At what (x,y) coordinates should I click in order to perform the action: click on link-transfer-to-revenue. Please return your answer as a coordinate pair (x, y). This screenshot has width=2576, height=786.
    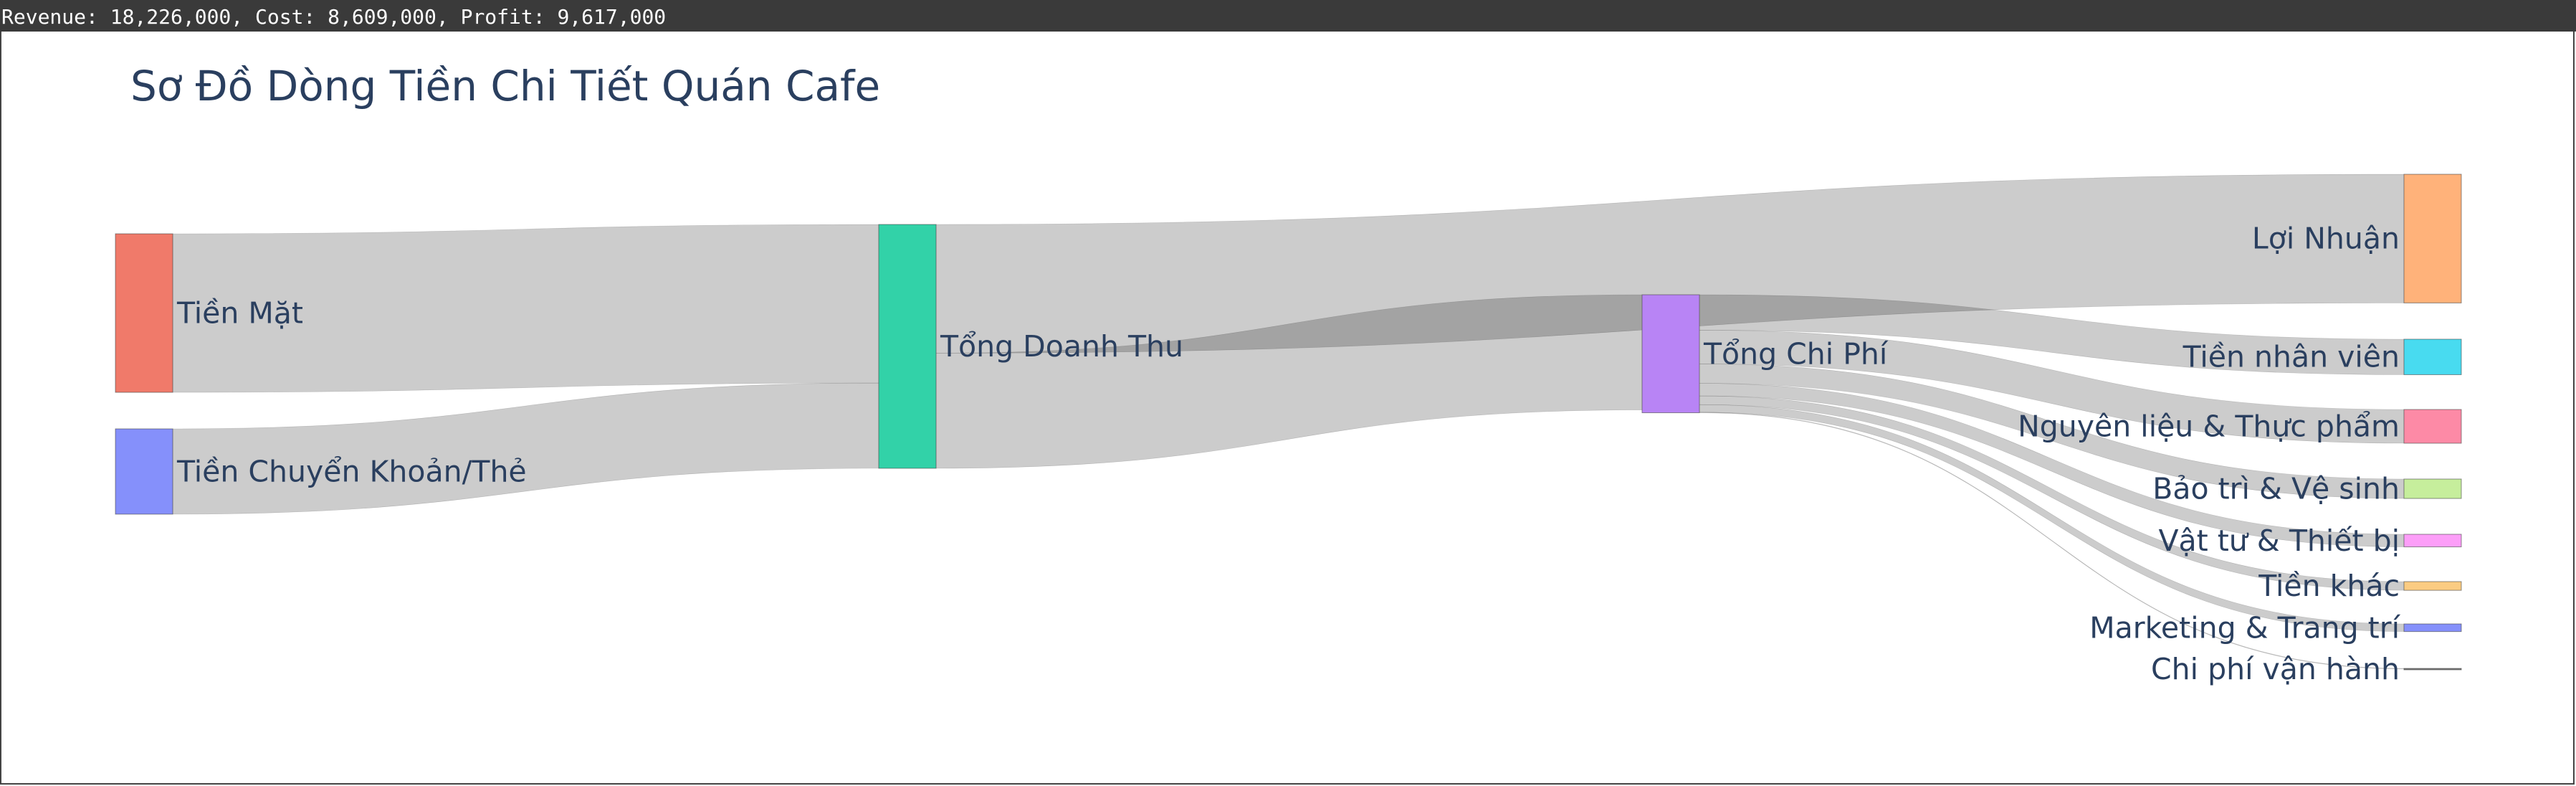
    Looking at the image, I should click on (525, 448).